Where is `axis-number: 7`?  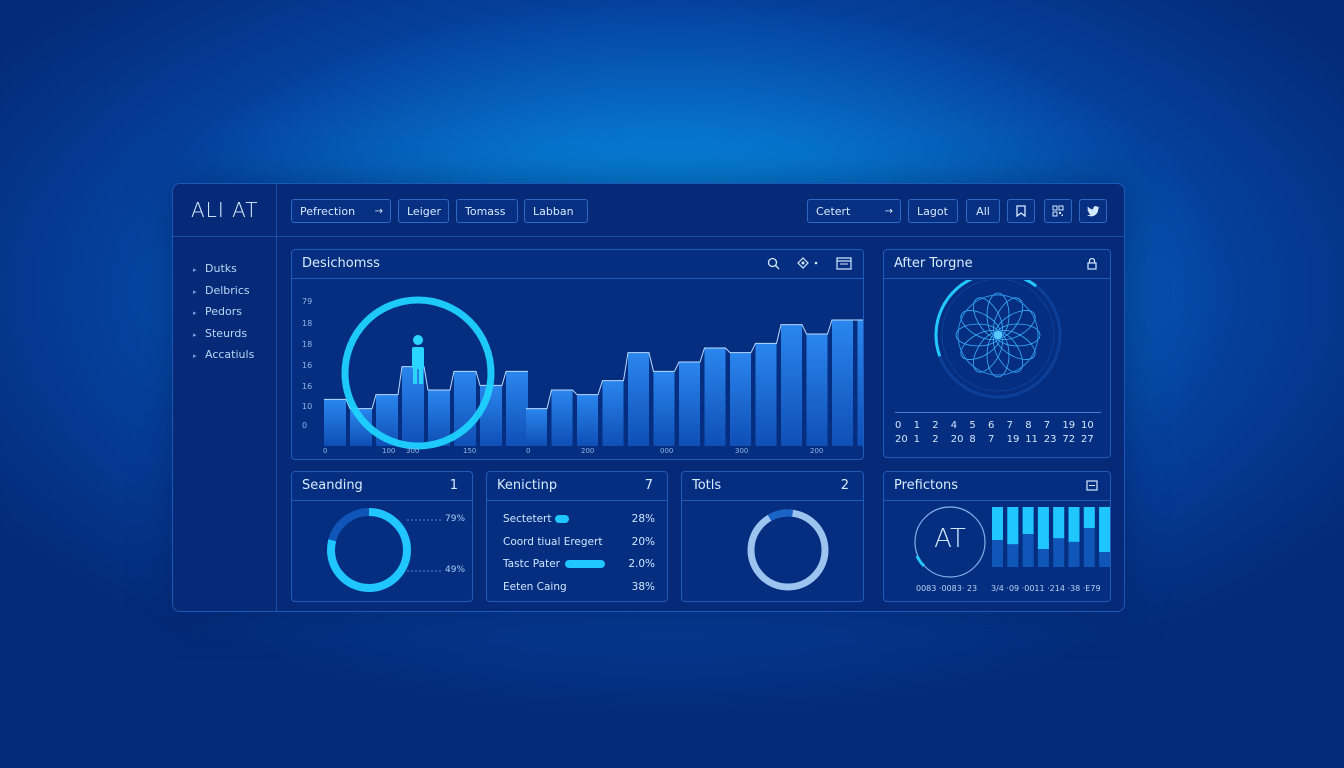
axis-number: 7 is located at coordinates (1047, 425).